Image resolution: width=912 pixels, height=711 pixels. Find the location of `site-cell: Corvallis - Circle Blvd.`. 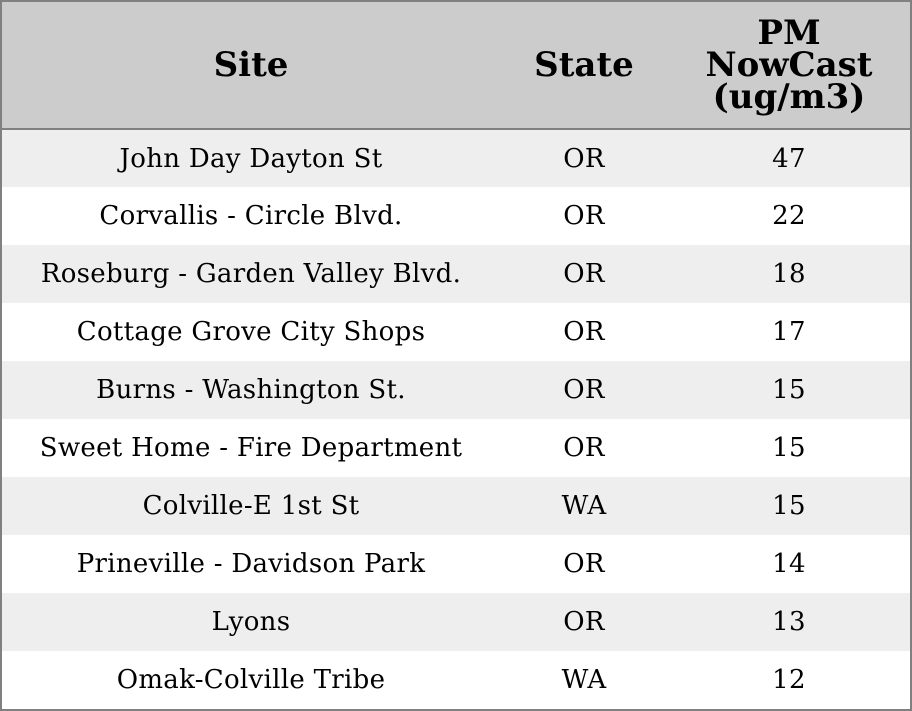

site-cell: Corvallis - Circle Blvd. is located at coordinates (251, 216).